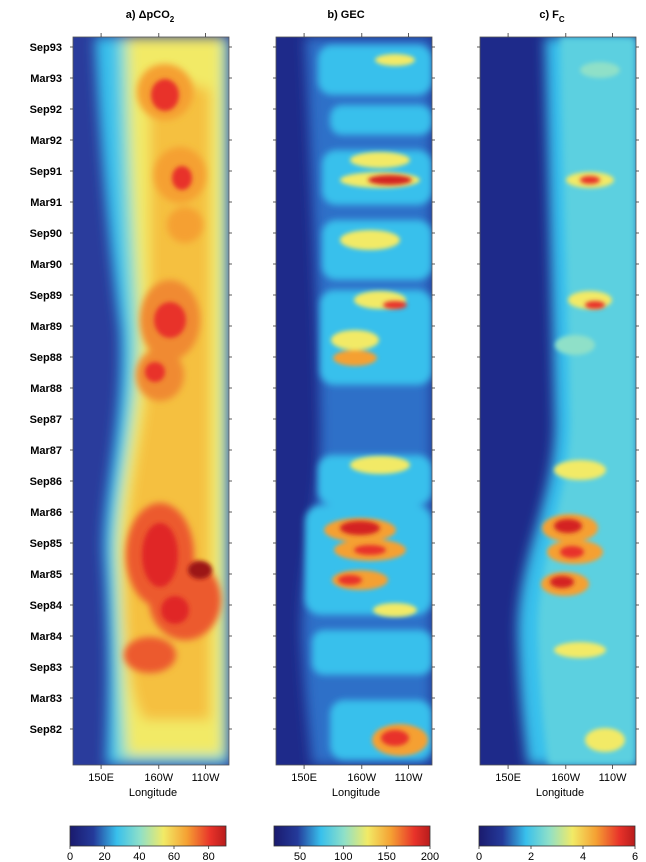 This screenshot has height=862, width=646. Describe the element at coordinates (209, 856) in the screenshot. I see `colorbar-tick-label: 80` at that location.